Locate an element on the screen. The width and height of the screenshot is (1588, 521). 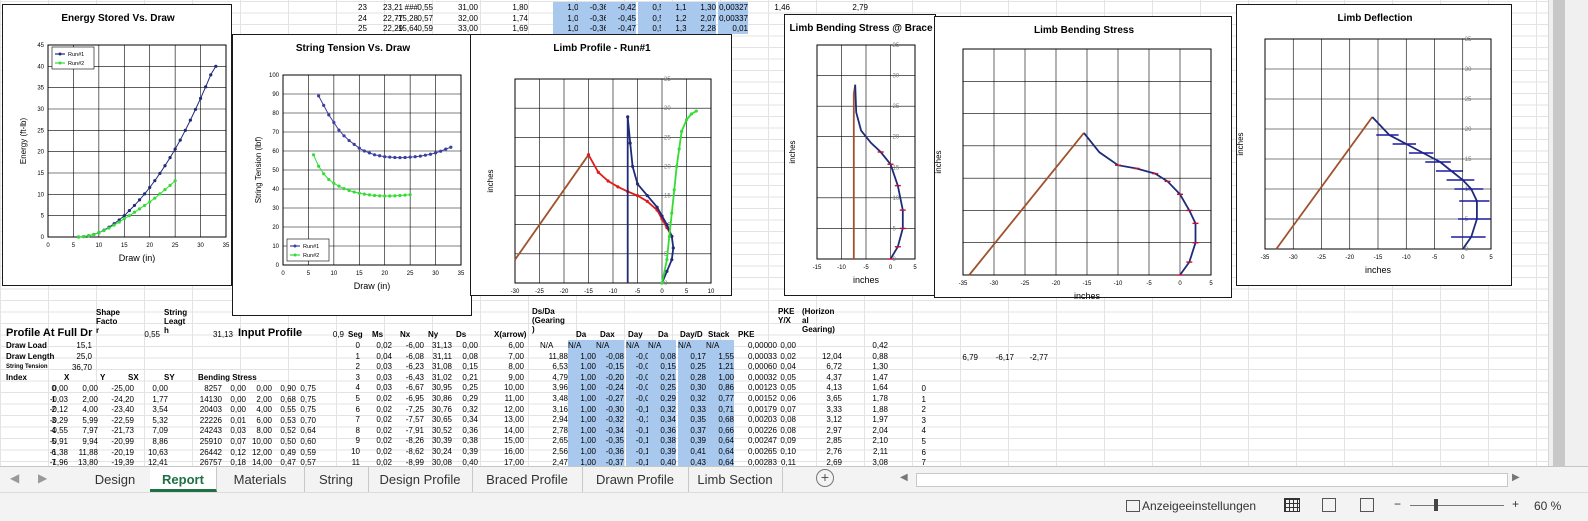
data-cell: 0,25 is located at coordinates (470, 388).